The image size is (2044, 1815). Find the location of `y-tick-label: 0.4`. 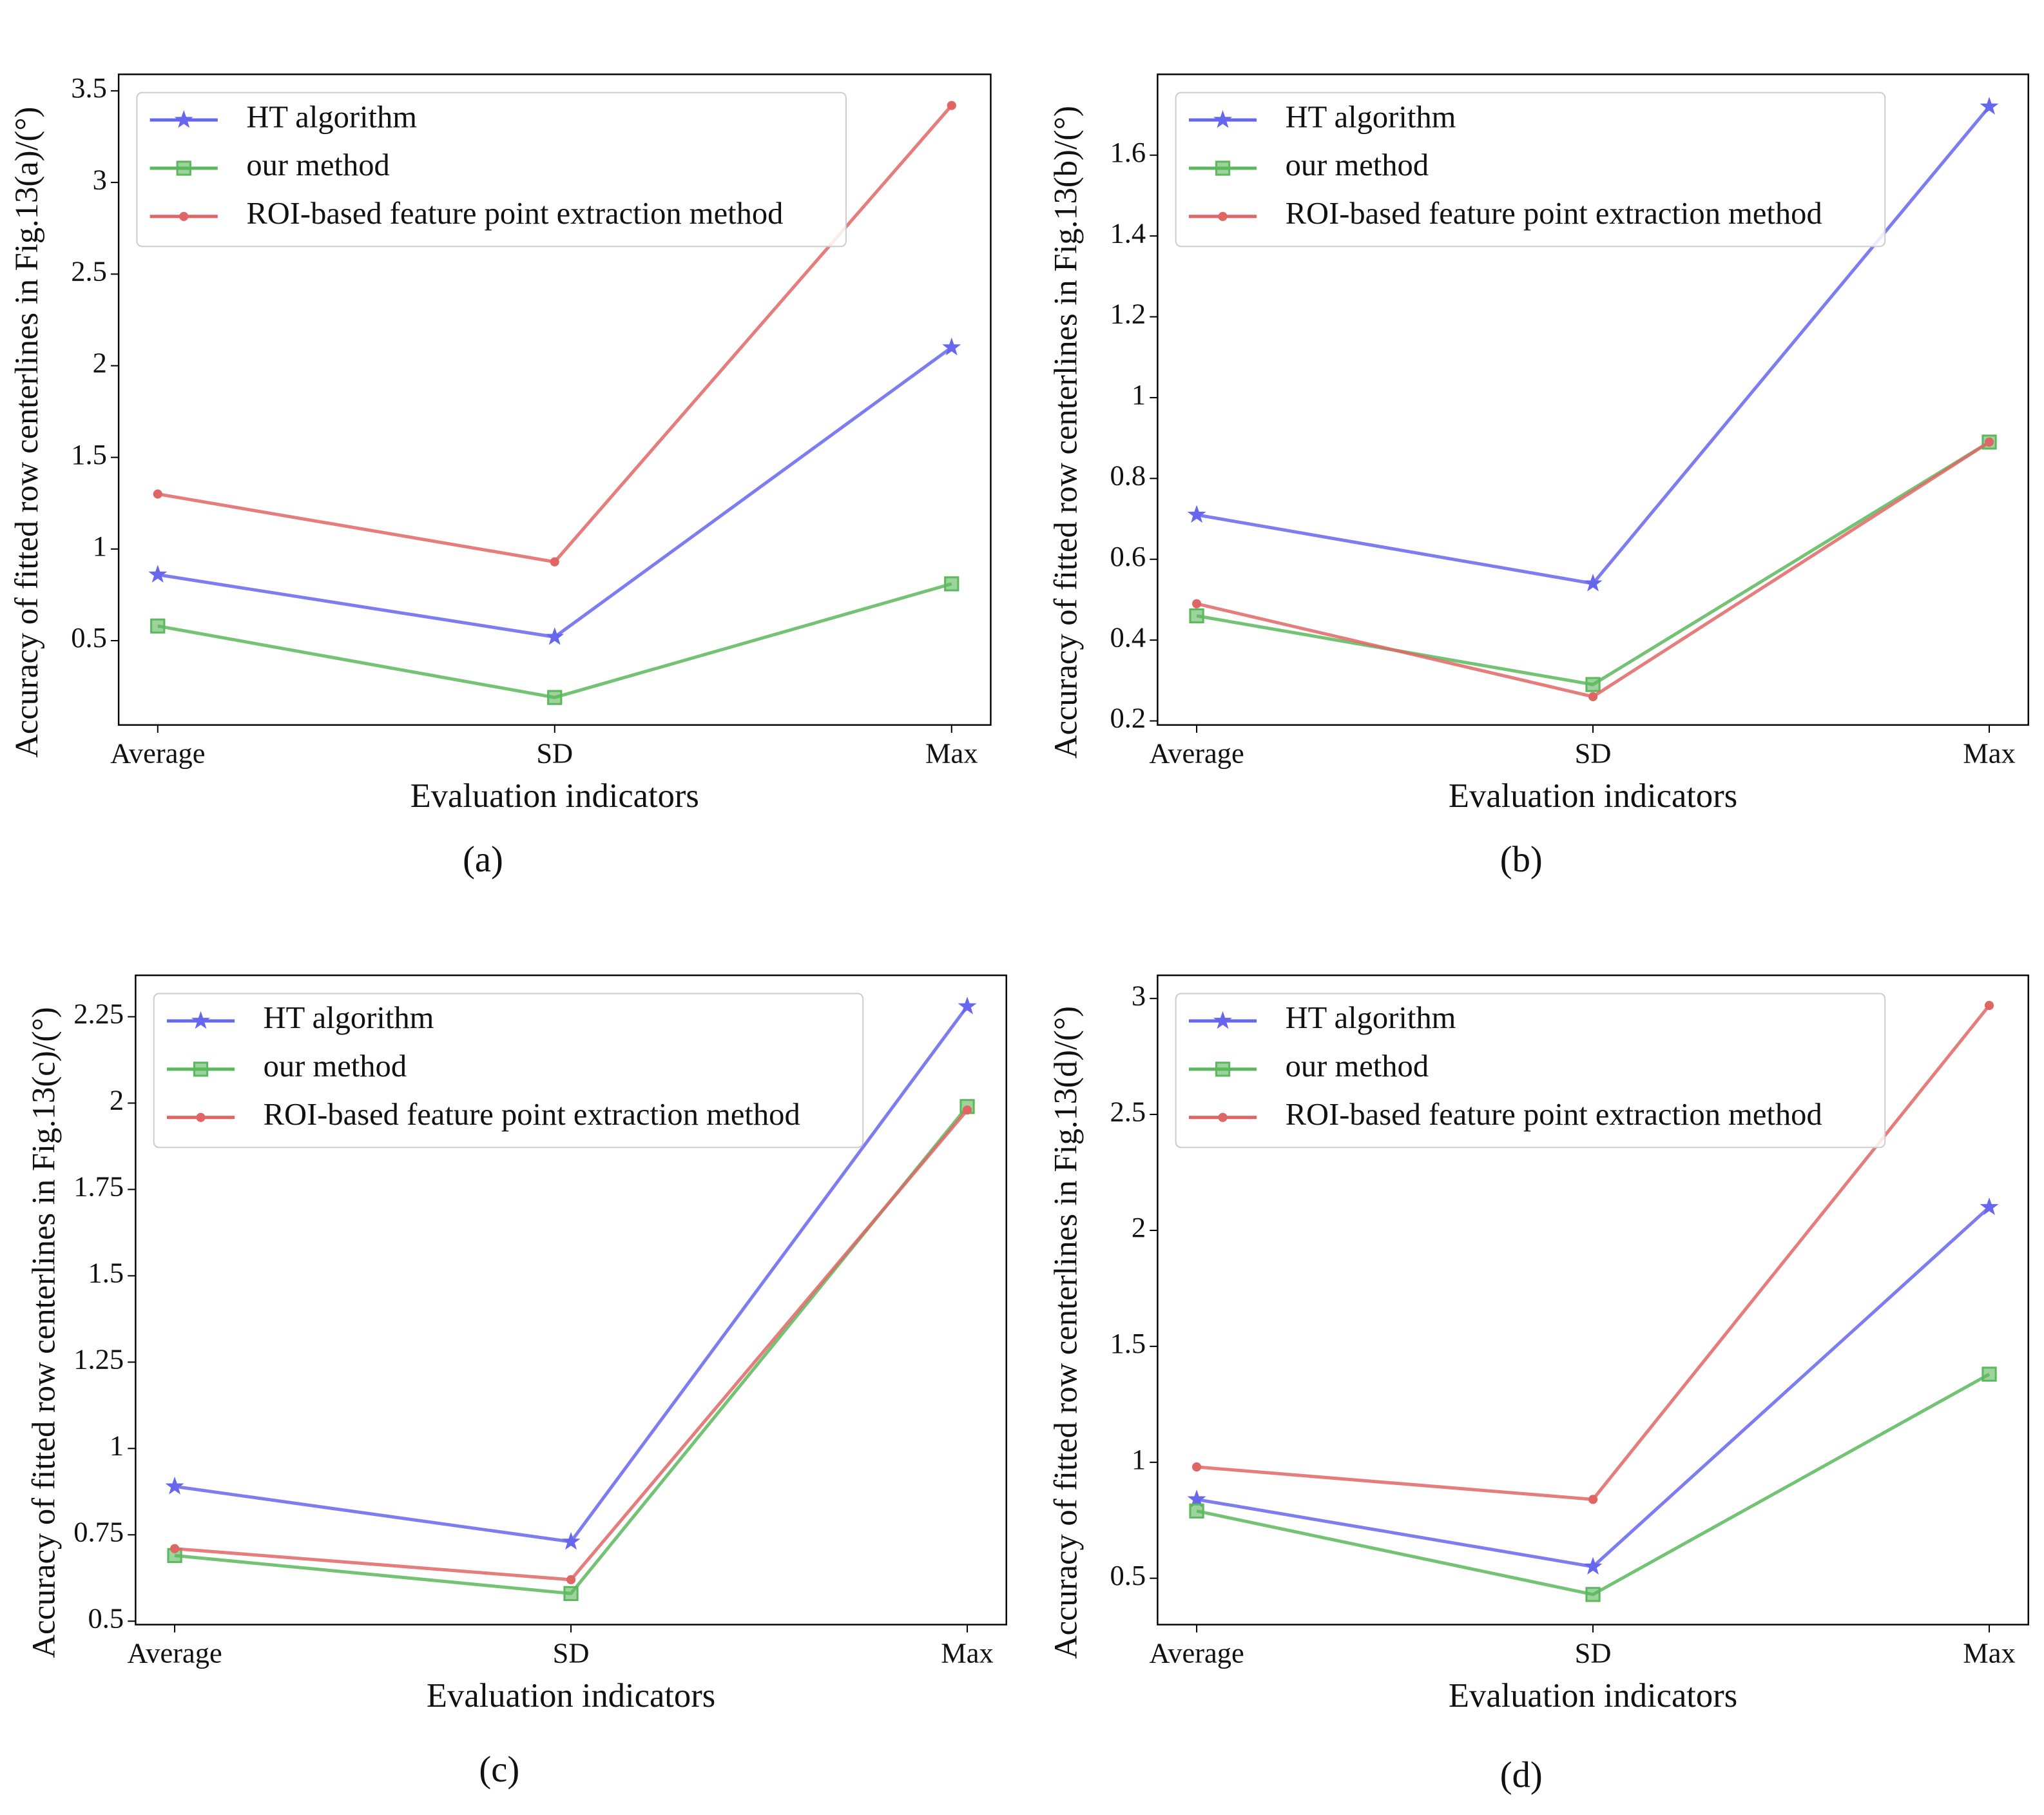

y-tick-label: 0.4 is located at coordinates (1128, 637).